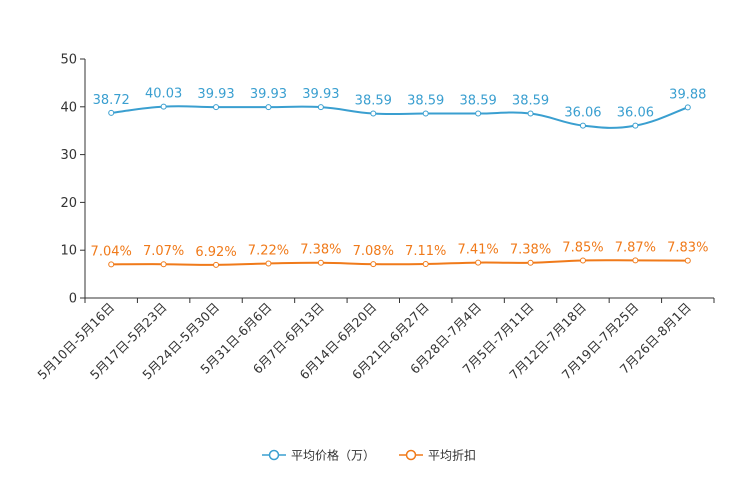 This screenshot has width=744, height=496. I want to click on legend: 平均价格（万） 平均折扣, so click(369, 455).